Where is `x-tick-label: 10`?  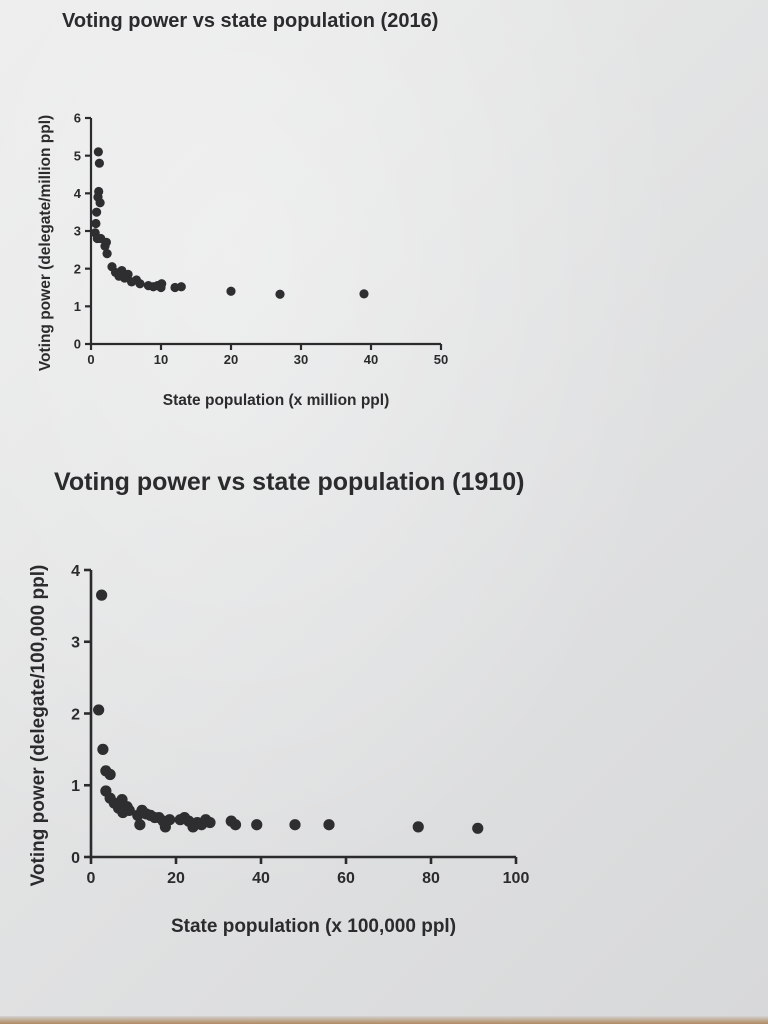
x-tick-label: 10 is located at coordinates (161, 359).